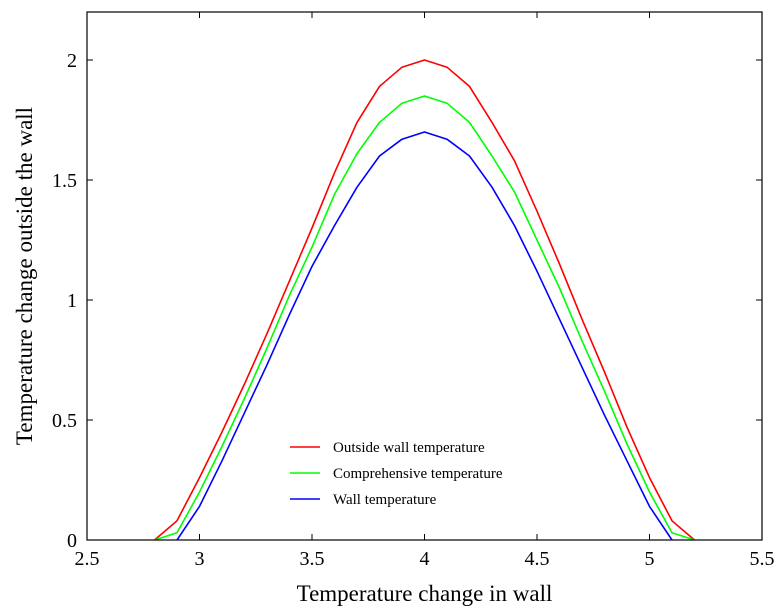  I want to click on x-axis-label: Temperature change in wall, so click(425, 593).